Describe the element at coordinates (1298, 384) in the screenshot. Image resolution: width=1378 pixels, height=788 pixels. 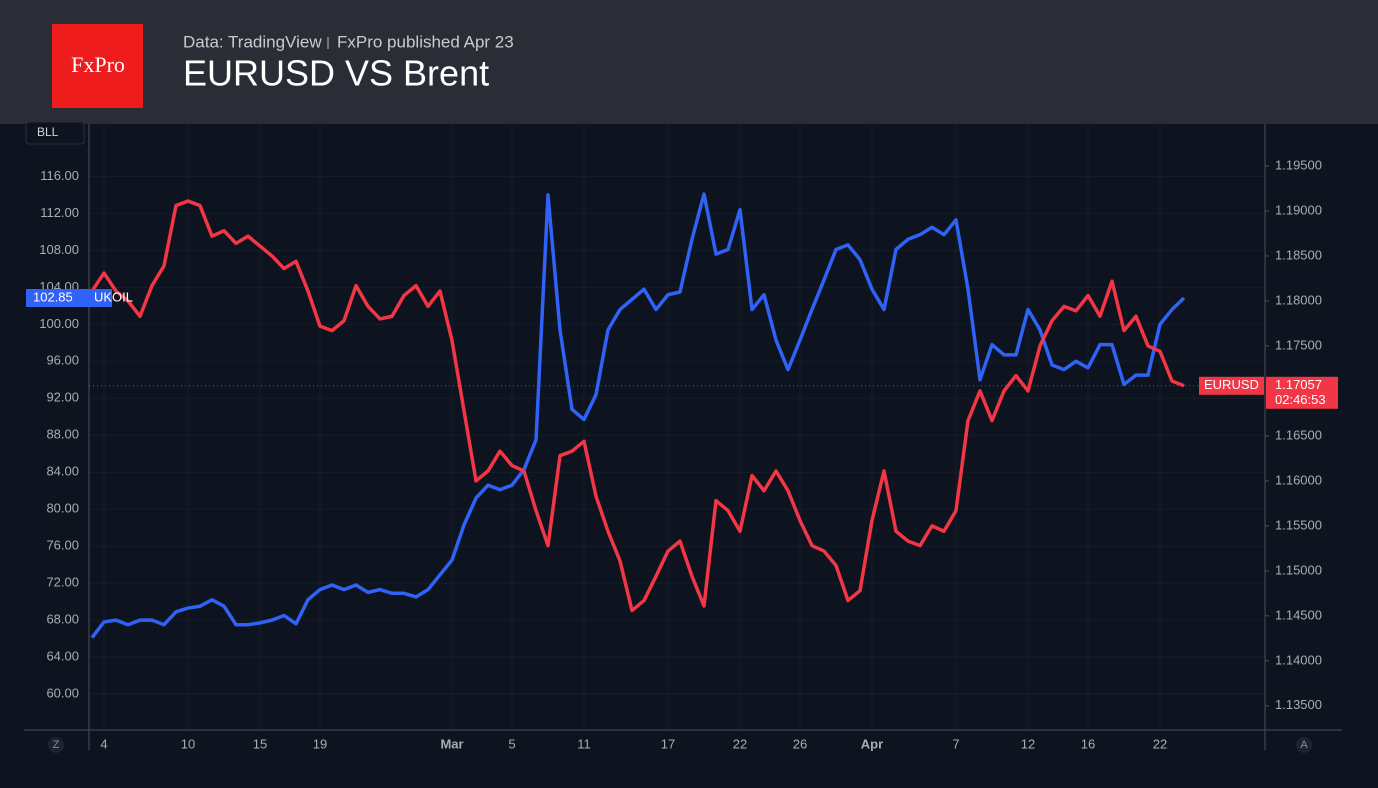
I see `last-value: 1.17057` at that location.